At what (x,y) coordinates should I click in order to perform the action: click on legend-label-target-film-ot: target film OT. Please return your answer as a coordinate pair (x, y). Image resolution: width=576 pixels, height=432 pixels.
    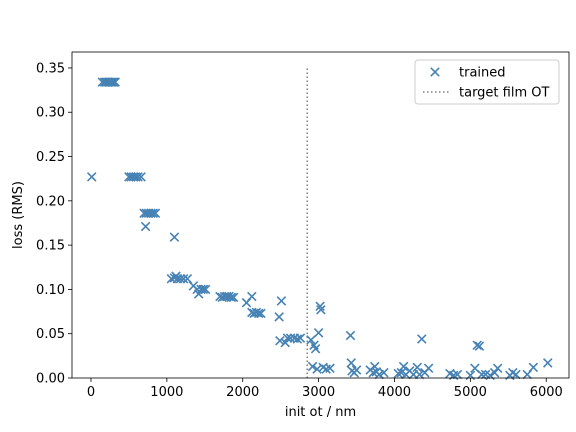
    Looking at the image, I should click on (504, 93).